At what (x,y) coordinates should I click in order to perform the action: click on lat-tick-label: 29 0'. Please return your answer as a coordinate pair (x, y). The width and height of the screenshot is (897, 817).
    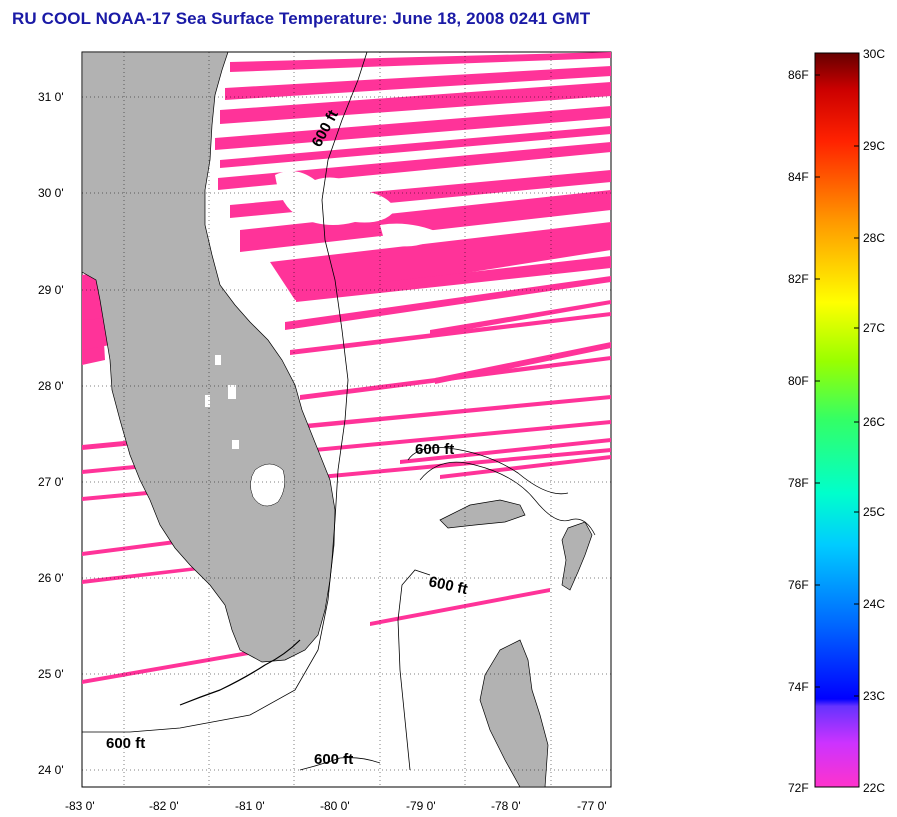
    Looking at the image, I should click on (51, 290).